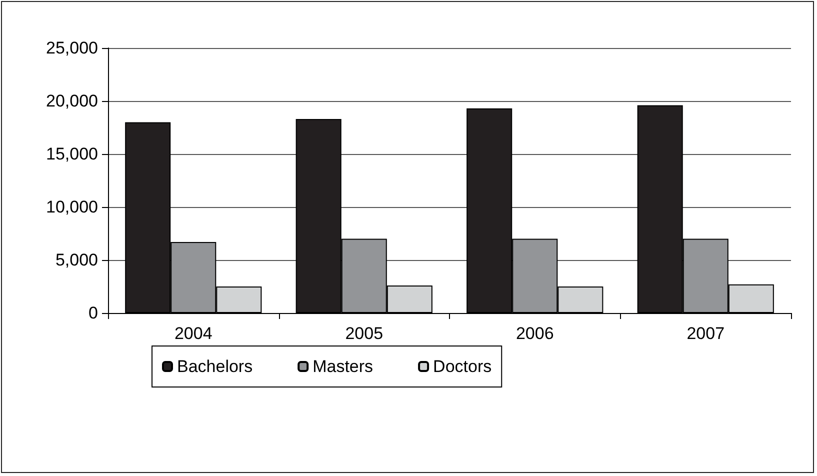 The width and height of the screenshot is (817, 476). I want to click on legend-label: Doctors, so click(462, 366).